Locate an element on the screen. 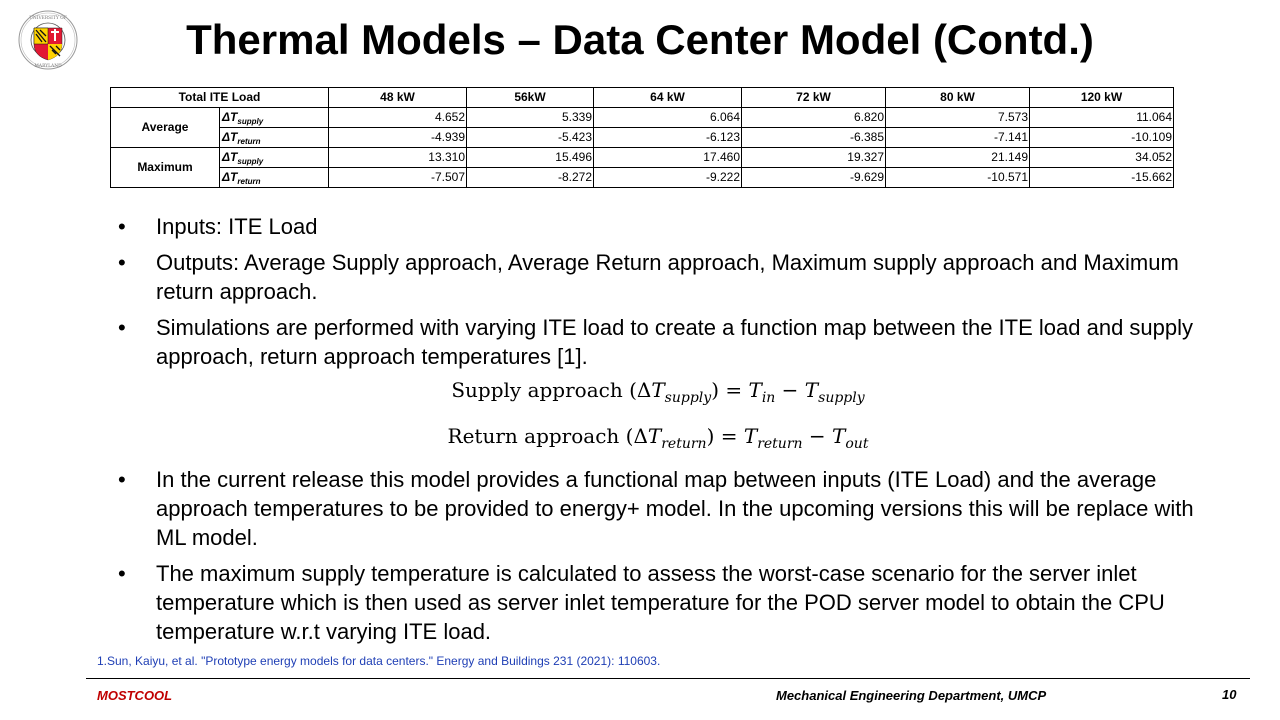  table-cell: -10.571 is located at coordinates (957, 177).